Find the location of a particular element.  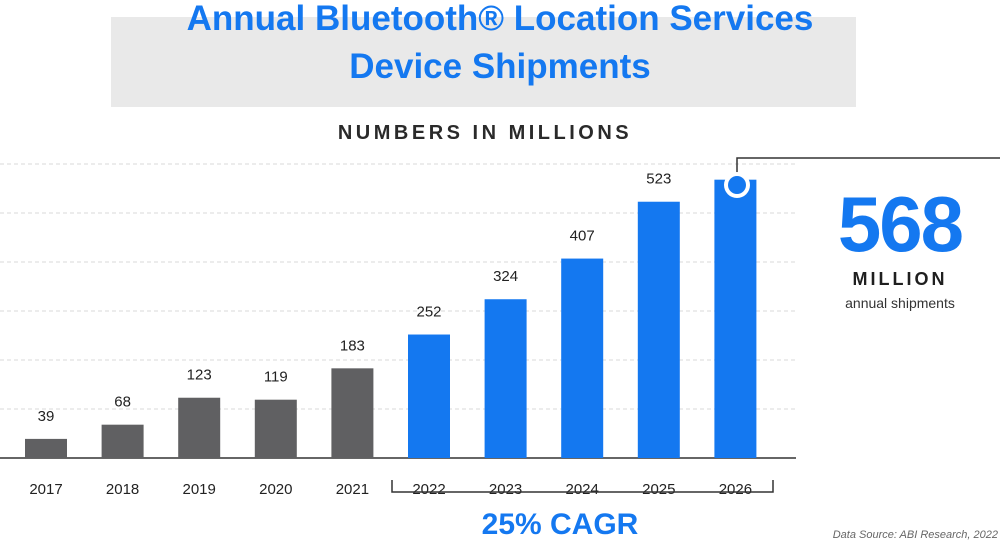

bar-2024 is located at coordinates (582, 358).